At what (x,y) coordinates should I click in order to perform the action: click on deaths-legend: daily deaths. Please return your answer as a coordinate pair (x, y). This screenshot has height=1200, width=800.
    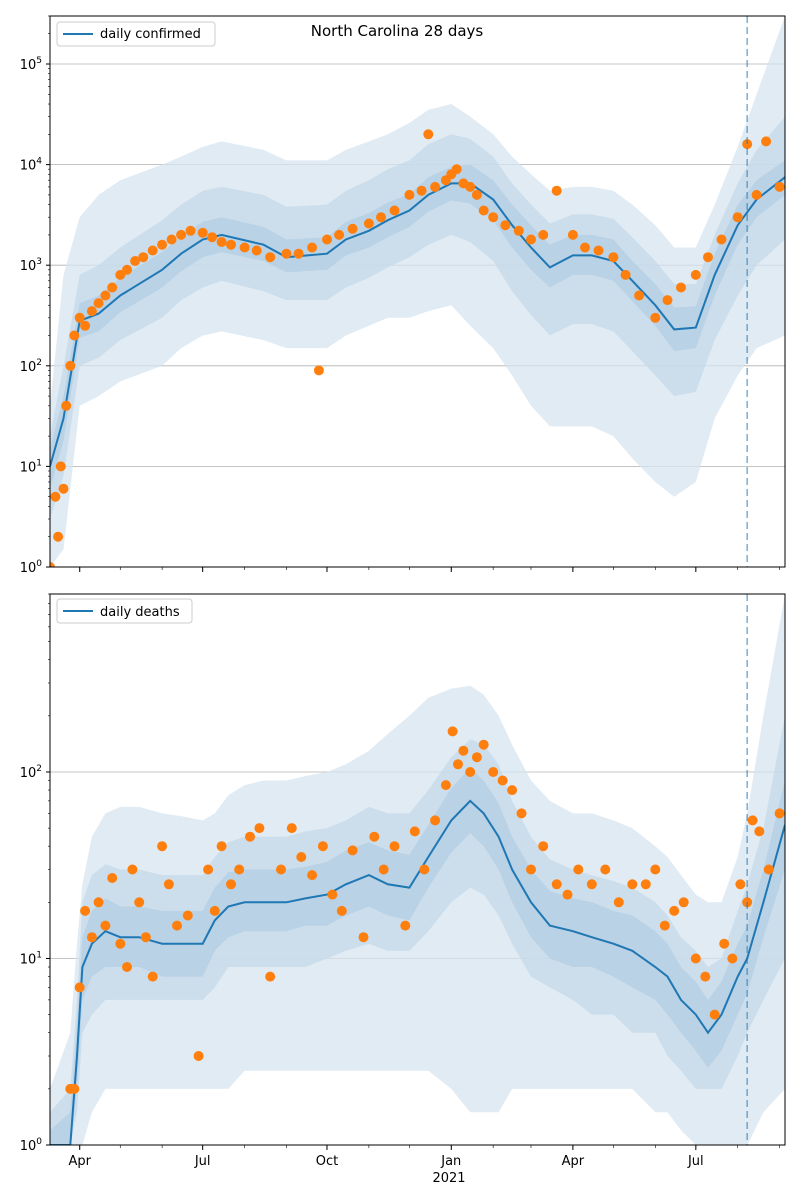
    Looking at the image, I should click on (124, 611).